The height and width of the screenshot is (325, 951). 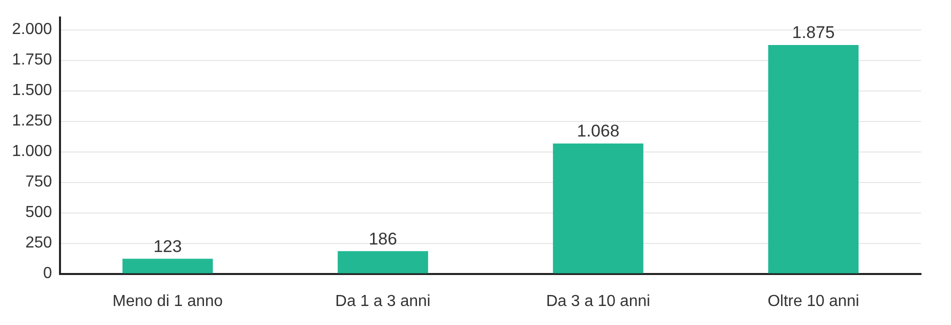 I want to click on y-tick-label: 1.500, so click(x=32, y=91).